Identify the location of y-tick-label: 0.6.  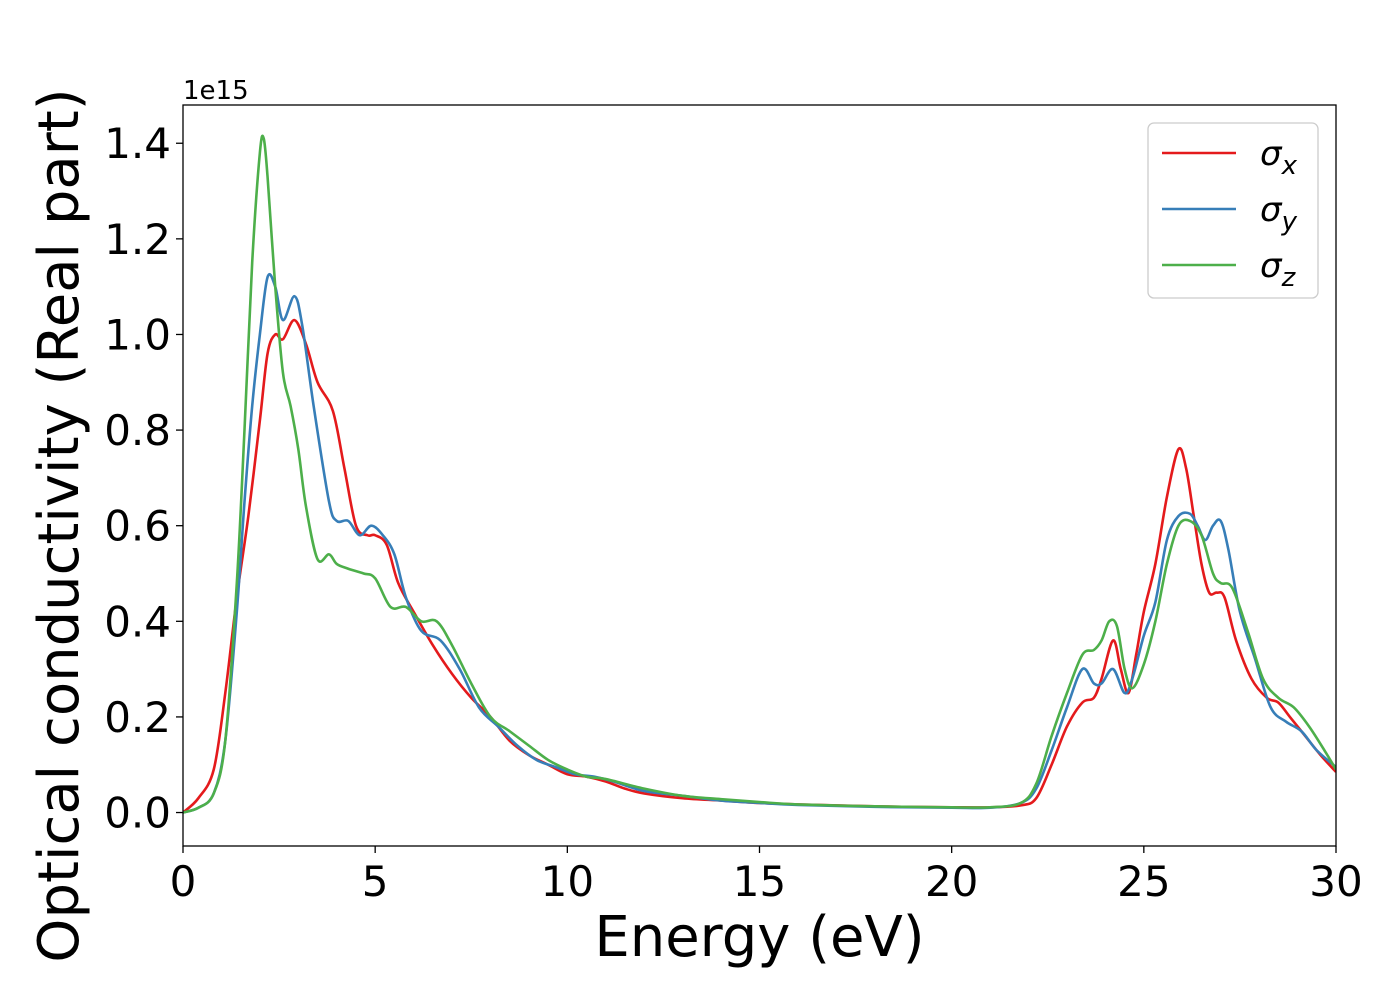
(137, 526).